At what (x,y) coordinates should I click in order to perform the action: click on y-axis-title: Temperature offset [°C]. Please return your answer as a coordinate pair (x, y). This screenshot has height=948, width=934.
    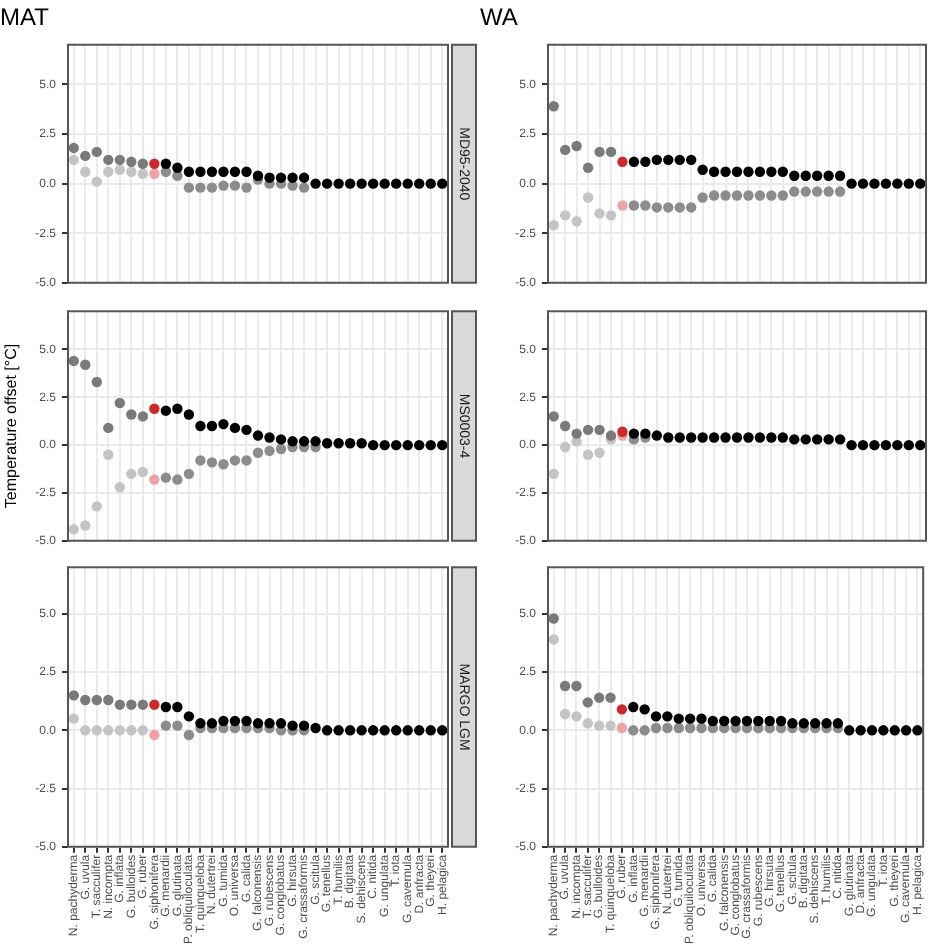
    Looking at the image, I should click on (11, 425).